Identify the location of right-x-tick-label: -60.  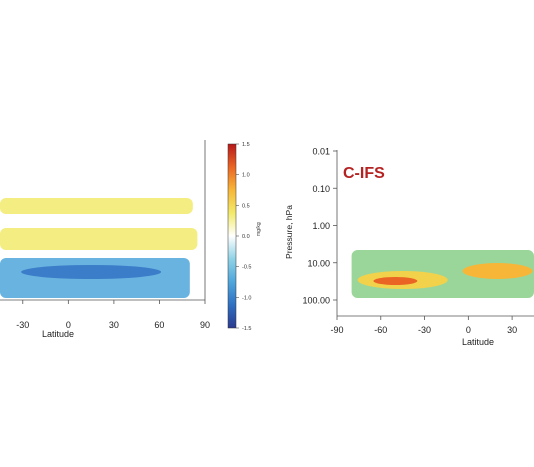
(380, 330).